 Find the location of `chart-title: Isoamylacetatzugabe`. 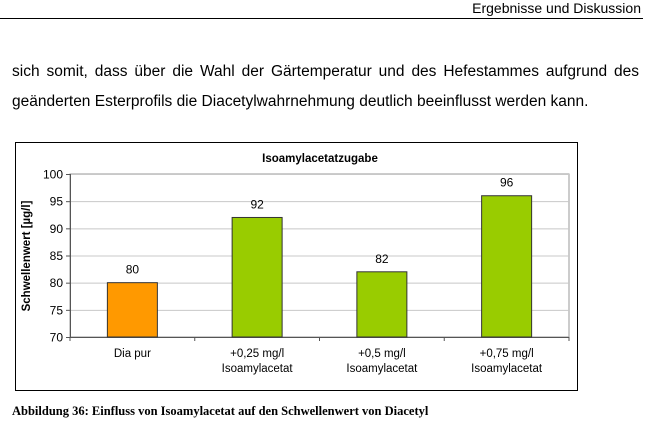

chart-title: Isoamylacetatzugabe is located at coordinates (320, 159).